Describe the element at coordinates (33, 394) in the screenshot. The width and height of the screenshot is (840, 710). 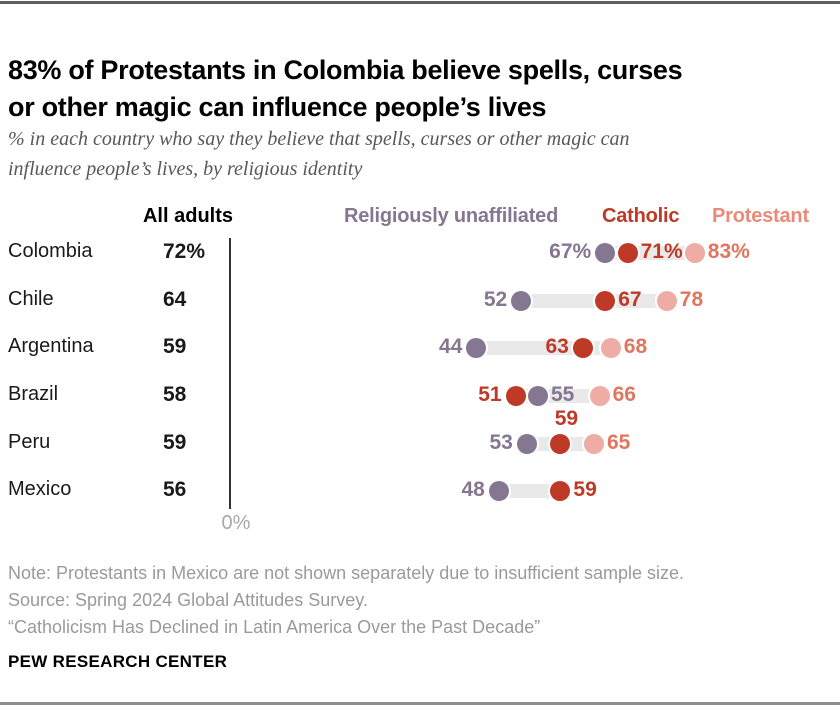
I see `country-label: Brazil` at that location.